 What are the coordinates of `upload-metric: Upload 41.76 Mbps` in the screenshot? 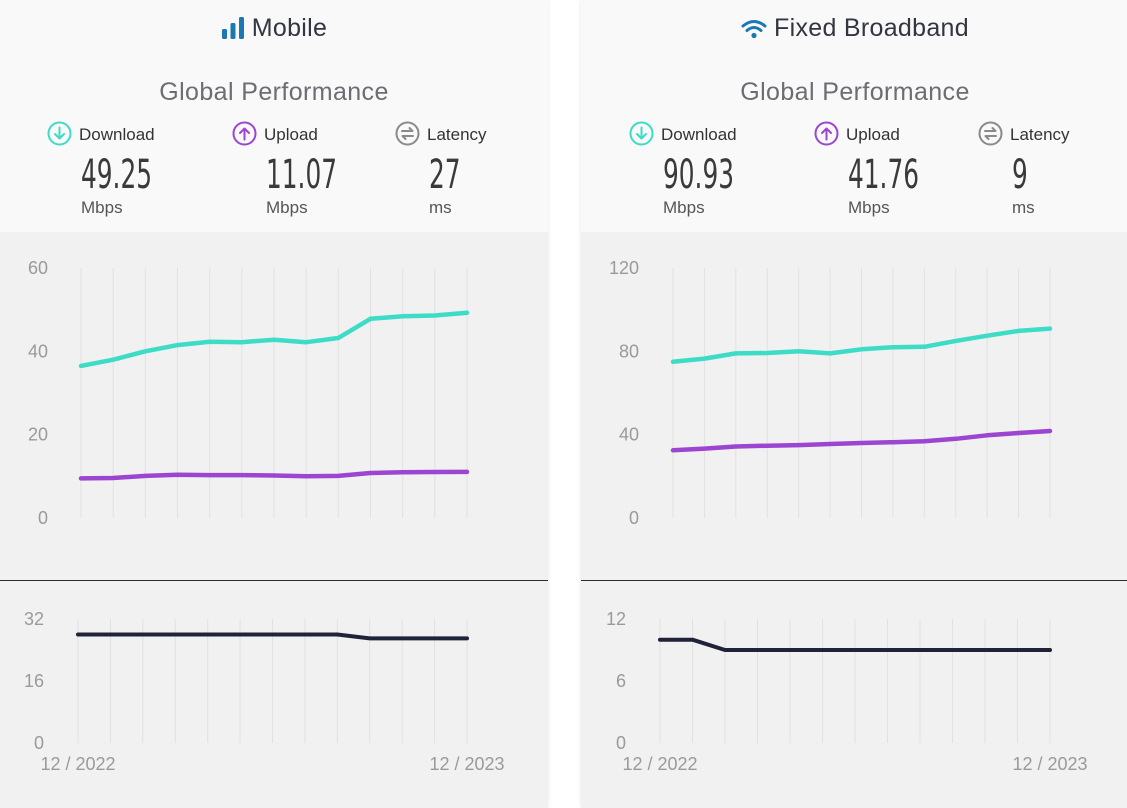 It's located at (899, 175).